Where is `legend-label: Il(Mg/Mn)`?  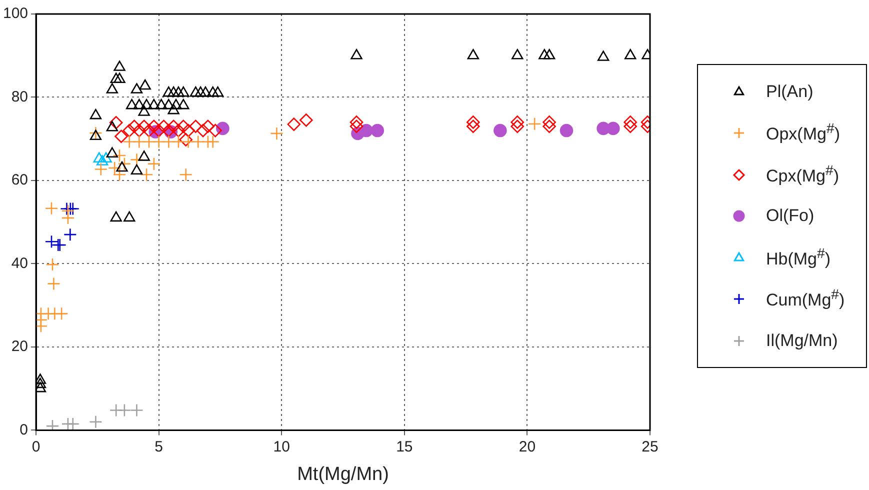
legend-label: Il(Mg/Mn) is located at coordinates (802, 340).